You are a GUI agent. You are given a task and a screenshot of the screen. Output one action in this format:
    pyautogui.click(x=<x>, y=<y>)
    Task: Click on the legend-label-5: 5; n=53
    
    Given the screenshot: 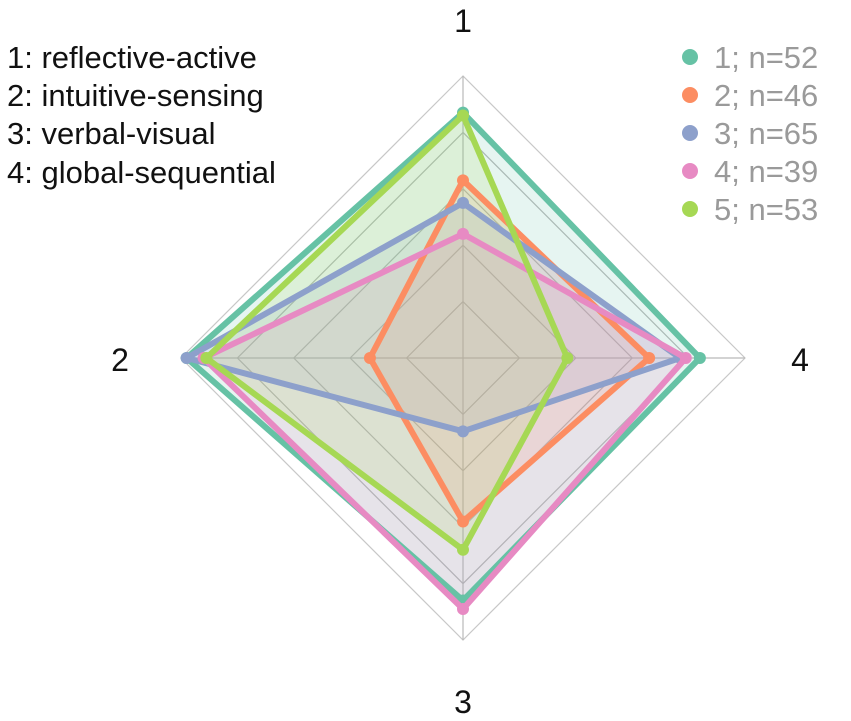 What is the action you would take?
    pyautogui.click(x=766, y=209)
    